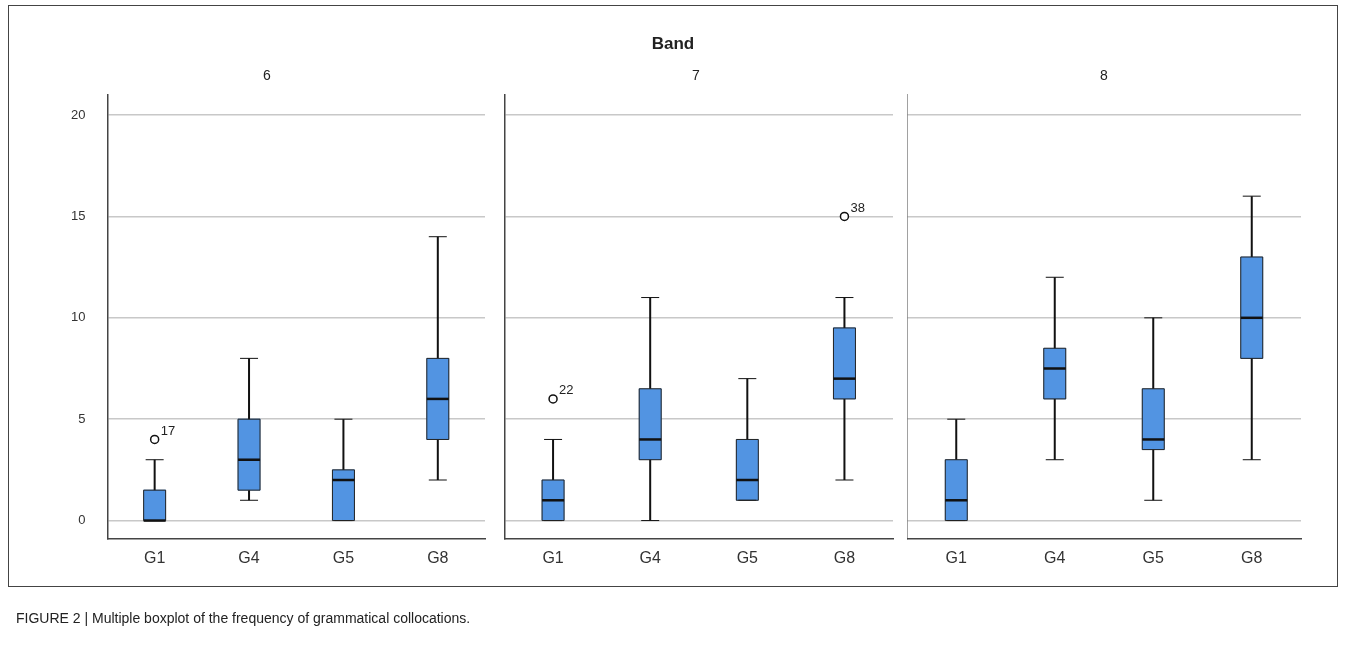 This screenshot has width=1346, height=654. Describe the element at coordinates (1104, 75) in the screenshot. I see `chart-title: 8` at that location.